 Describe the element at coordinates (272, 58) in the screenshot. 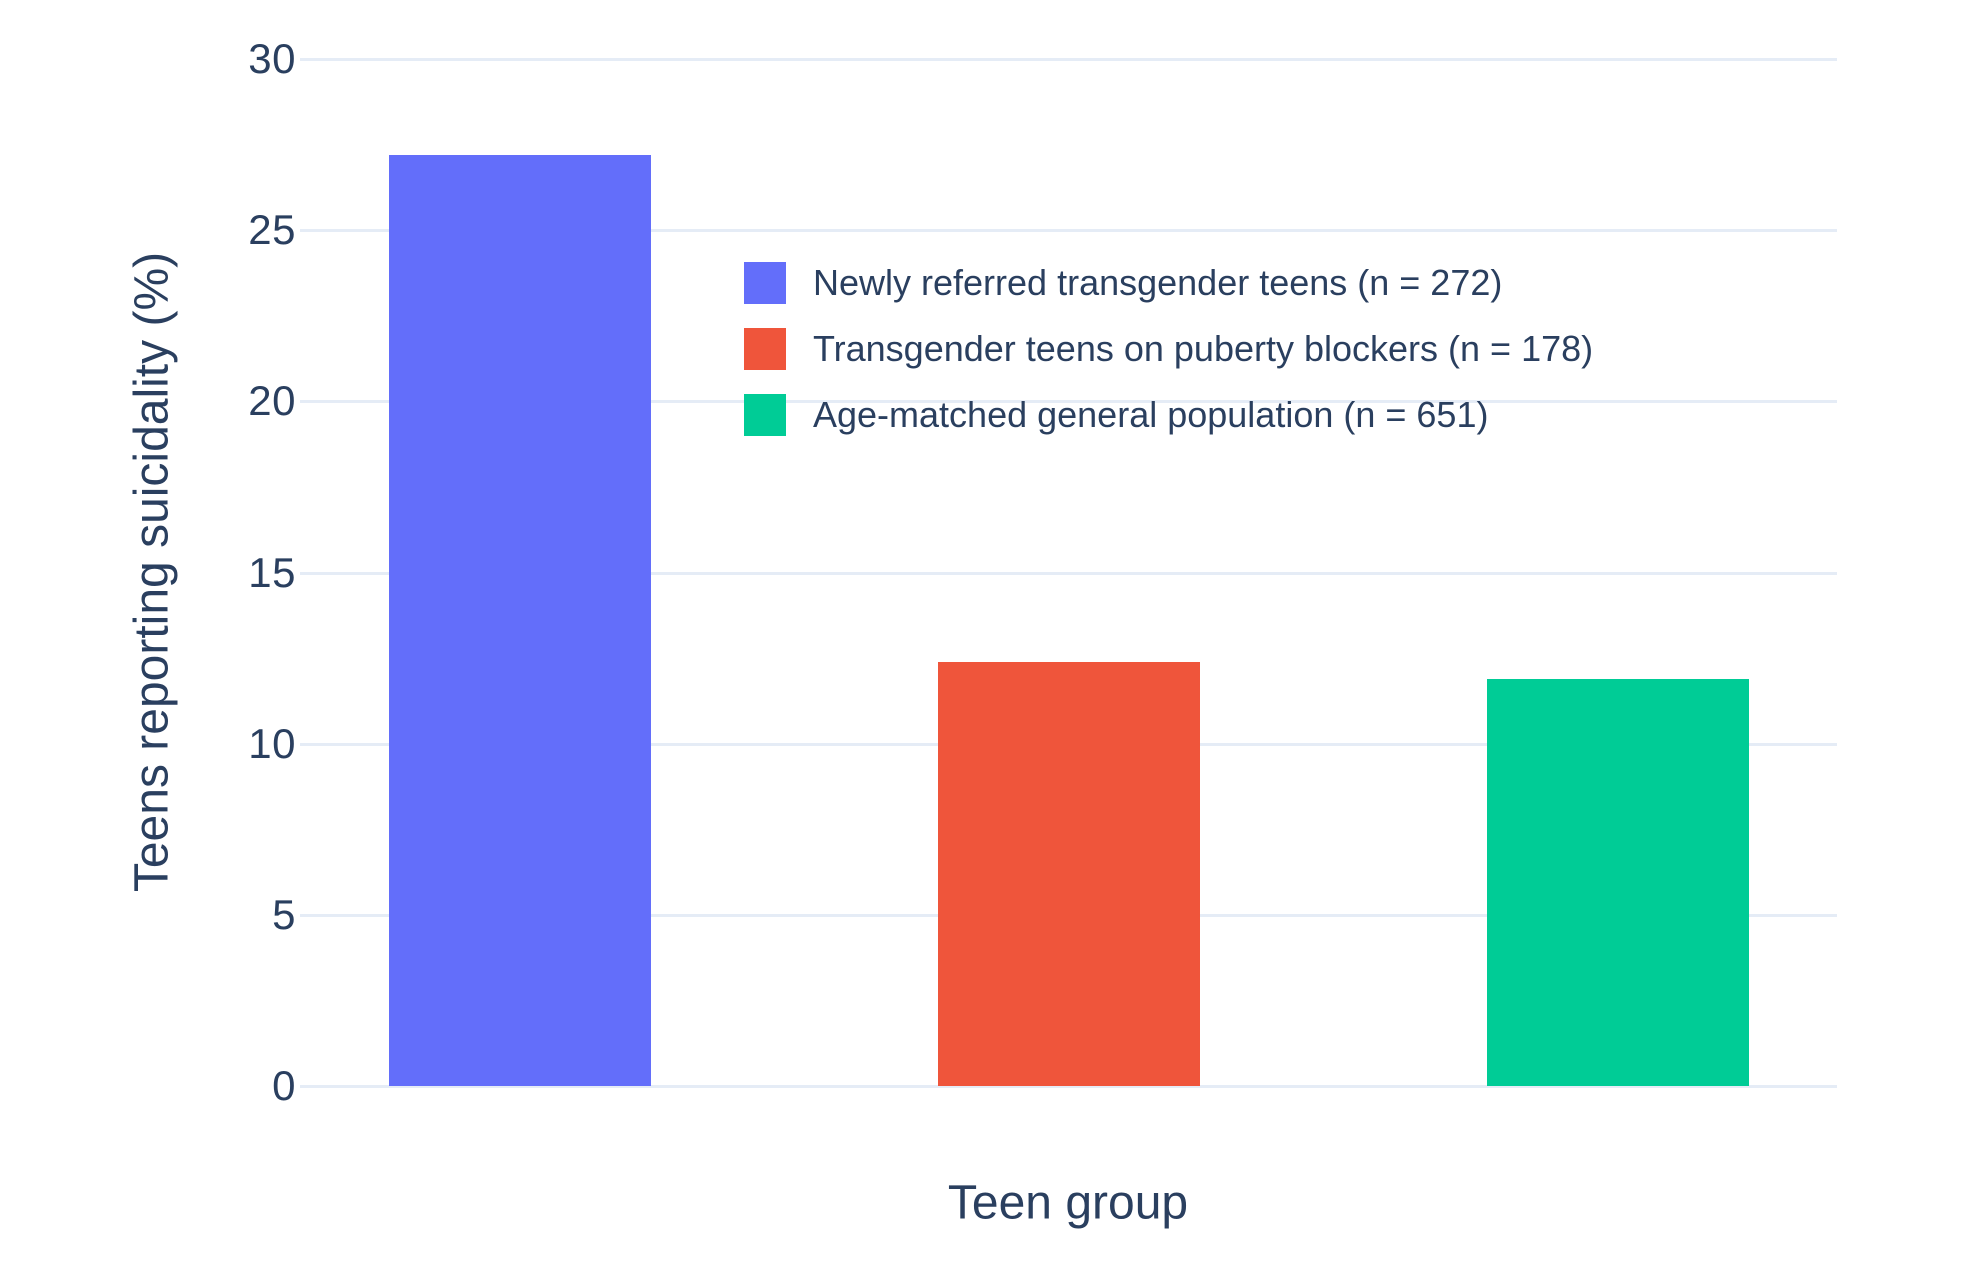

I see `y-tick-label-30: 30` at that location.